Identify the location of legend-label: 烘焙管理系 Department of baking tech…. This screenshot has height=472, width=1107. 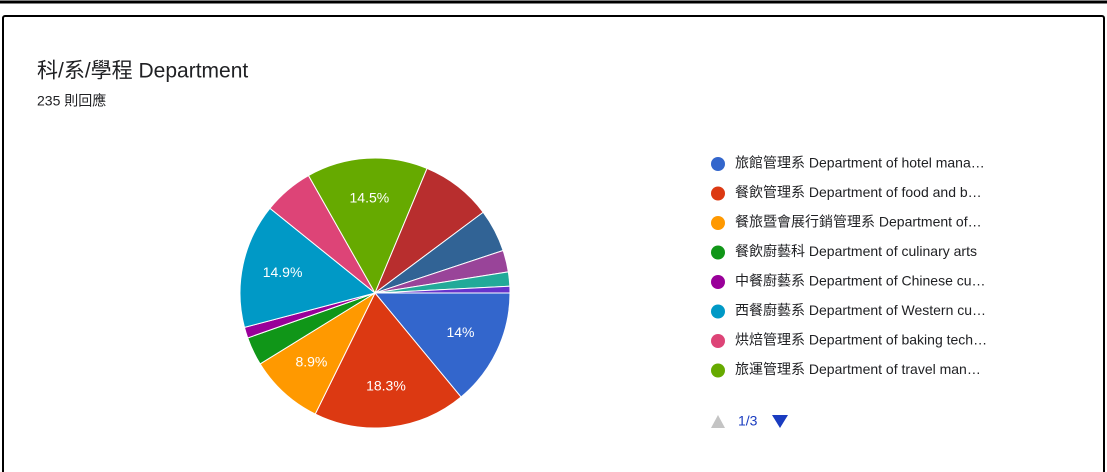
(861, 340).